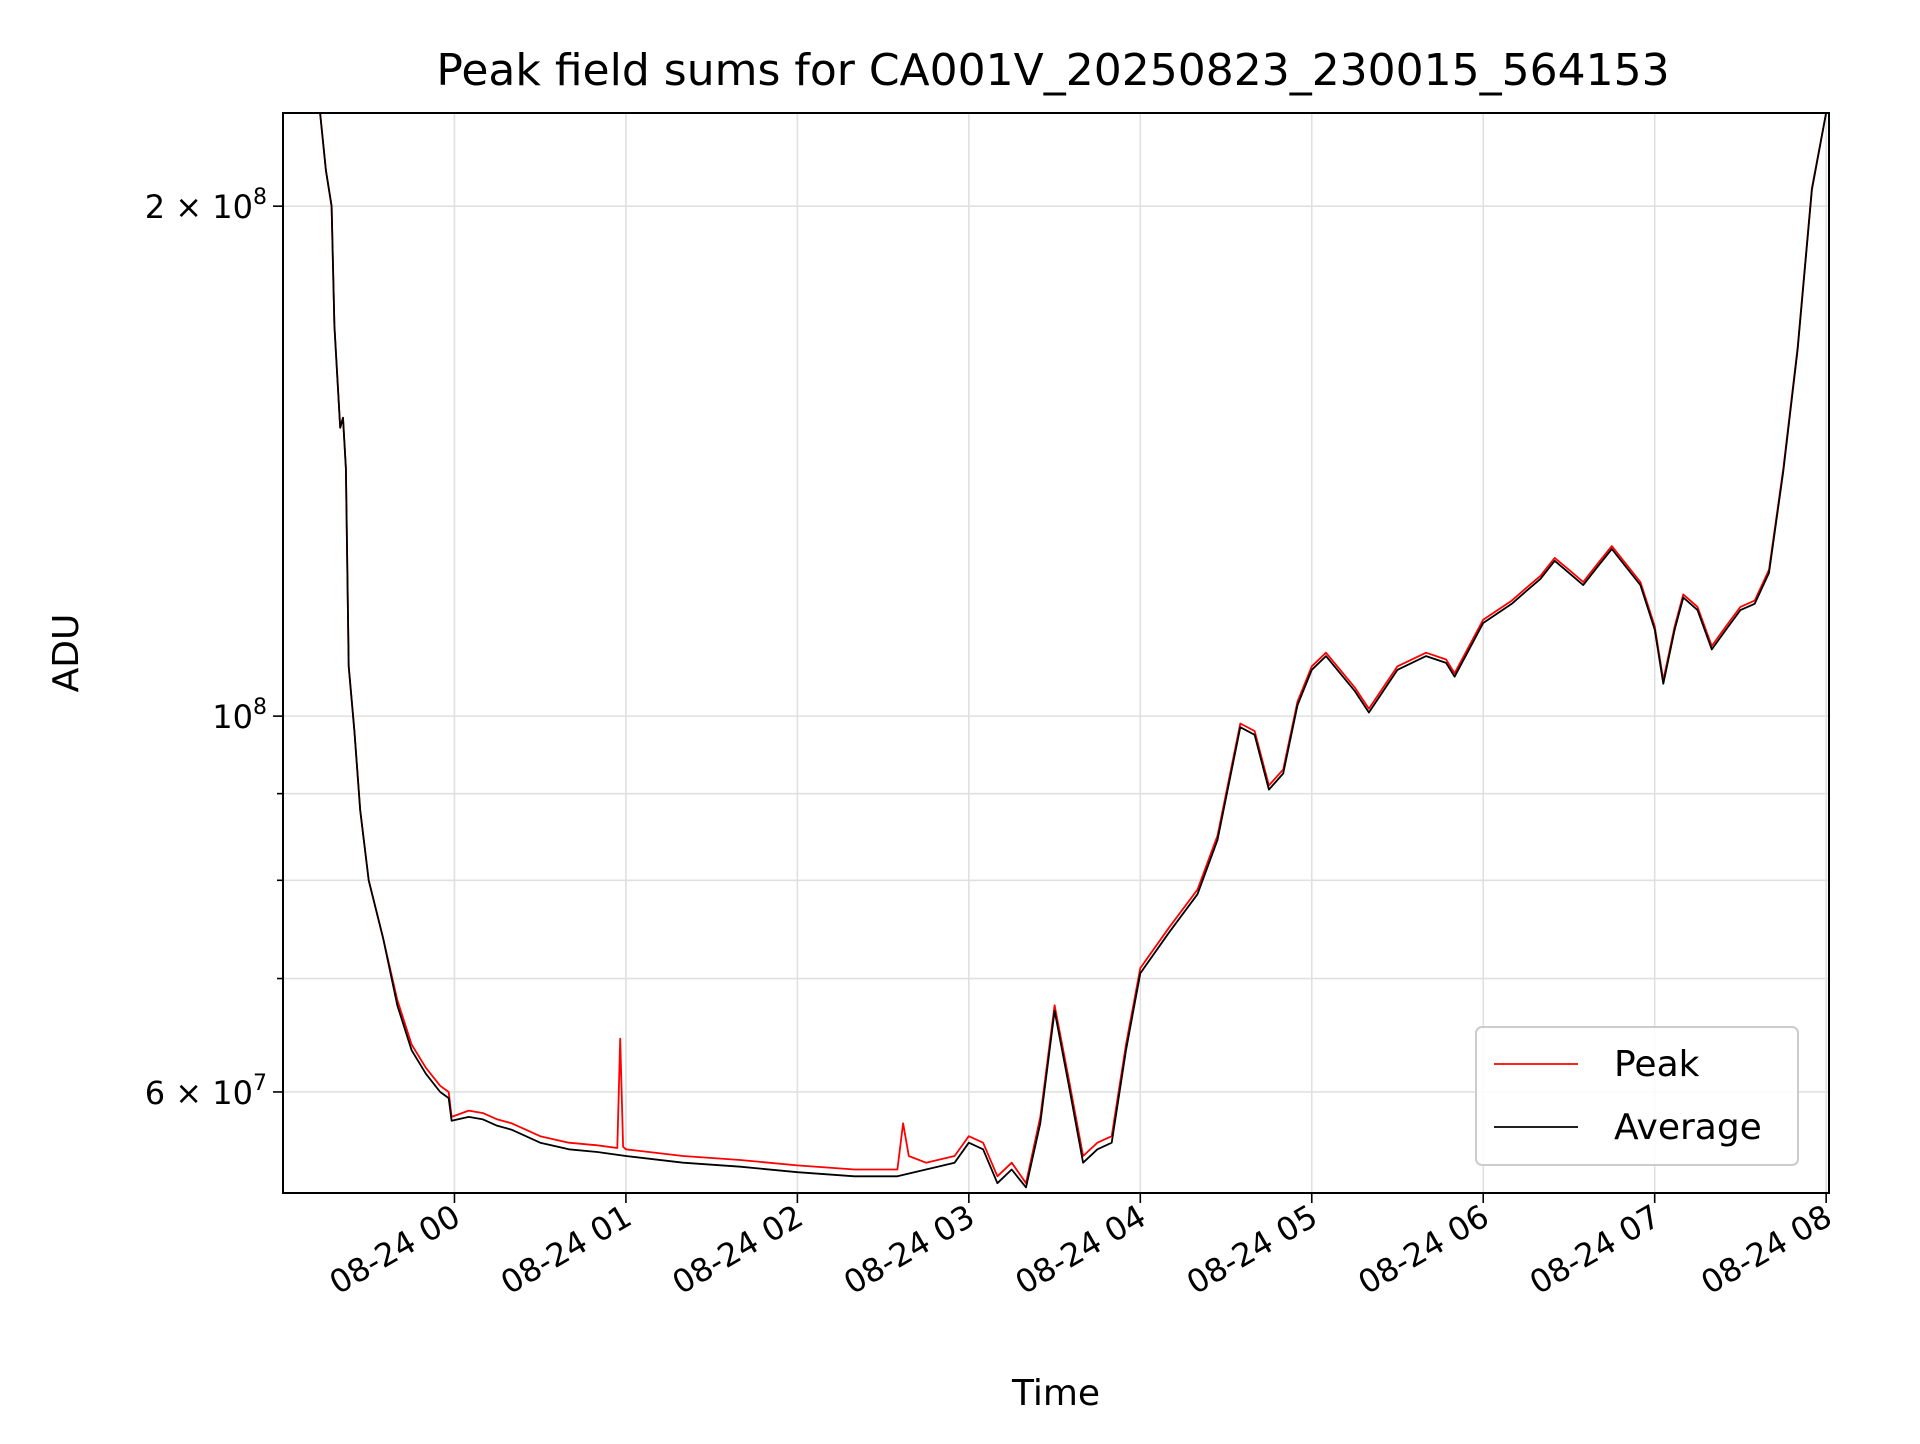 The height and width of the screenshot is (1444, 1920). I want to click on x-tick-label: 08-24 04, so click(1081, 1249).